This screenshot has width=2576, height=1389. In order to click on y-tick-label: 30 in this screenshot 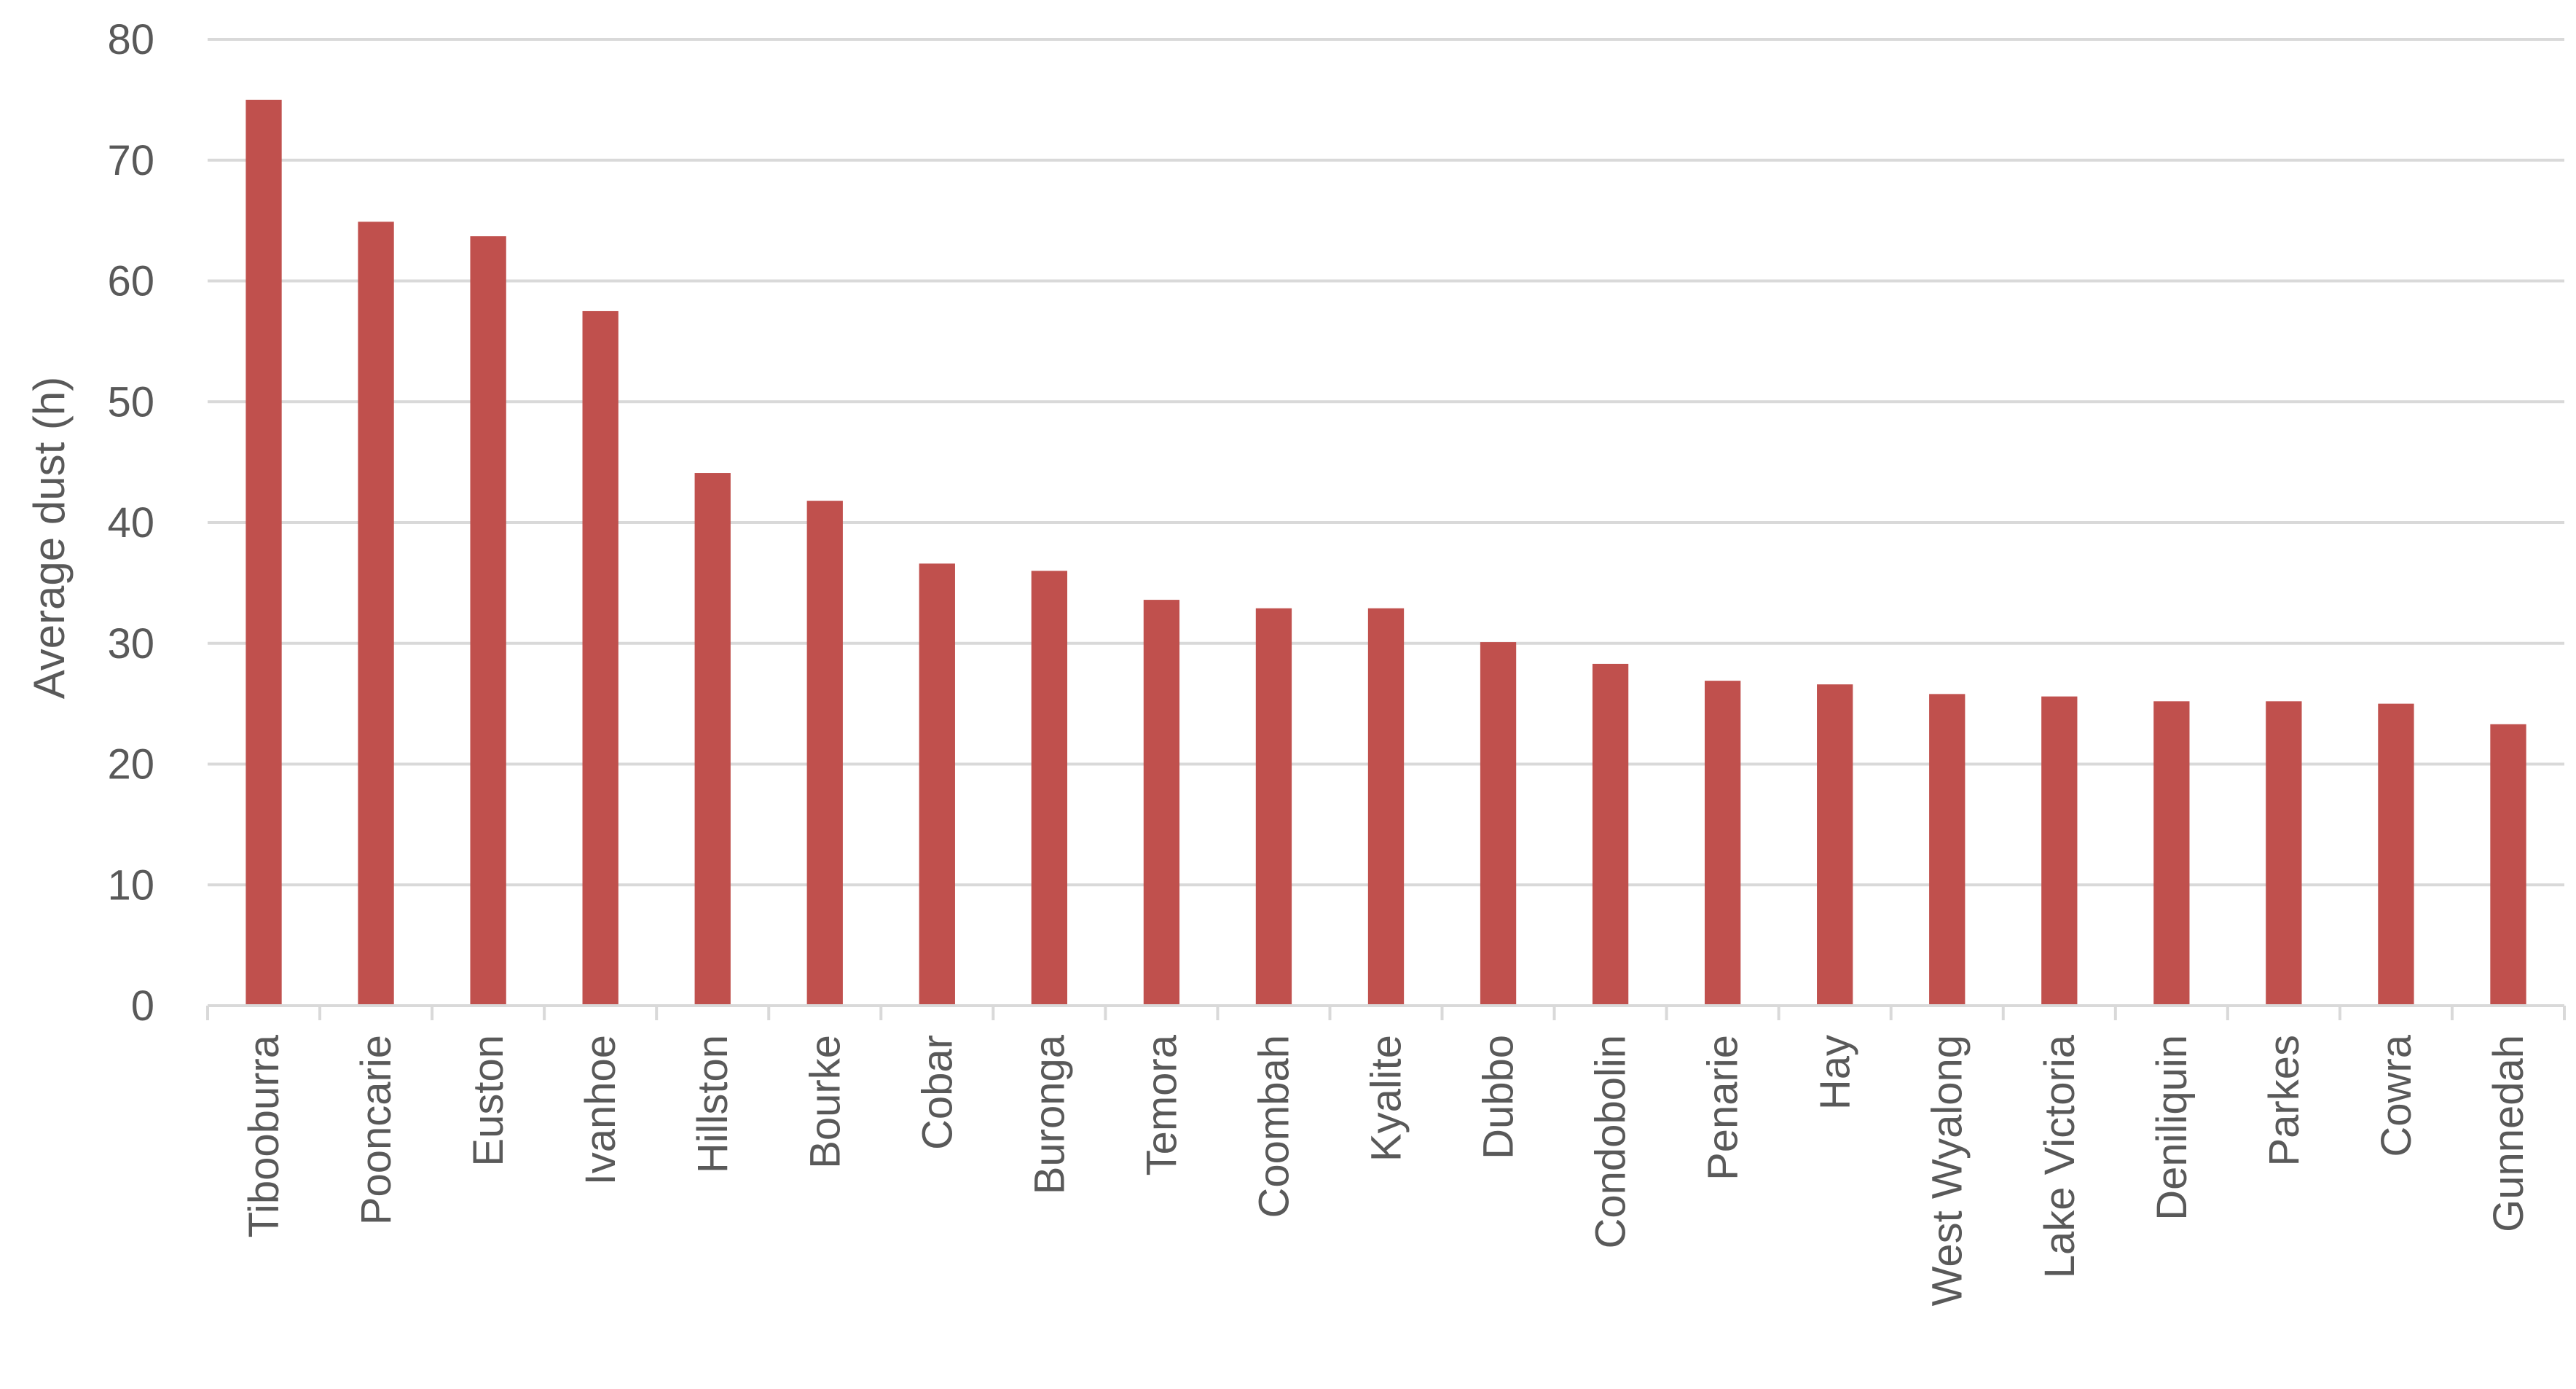, I will do `click(130, 644)`.